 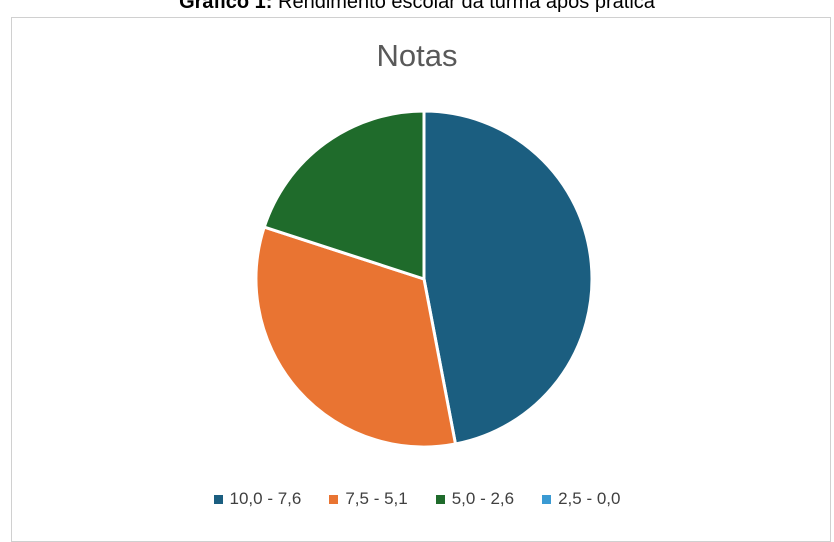 I want to click on legend-item-1: 10,0 - 7,6, so click(x=257, y=499).